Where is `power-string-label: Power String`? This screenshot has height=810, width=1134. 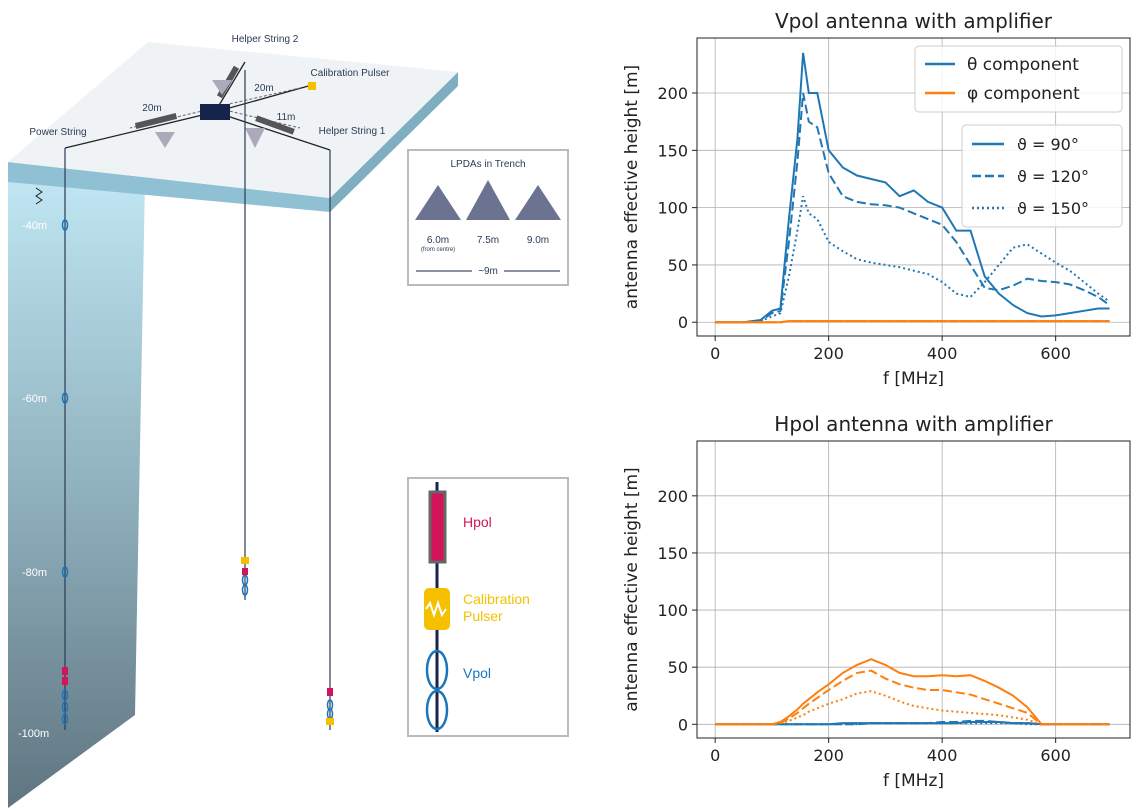
power-string-label: Power String is located at coordinates (57, 132).